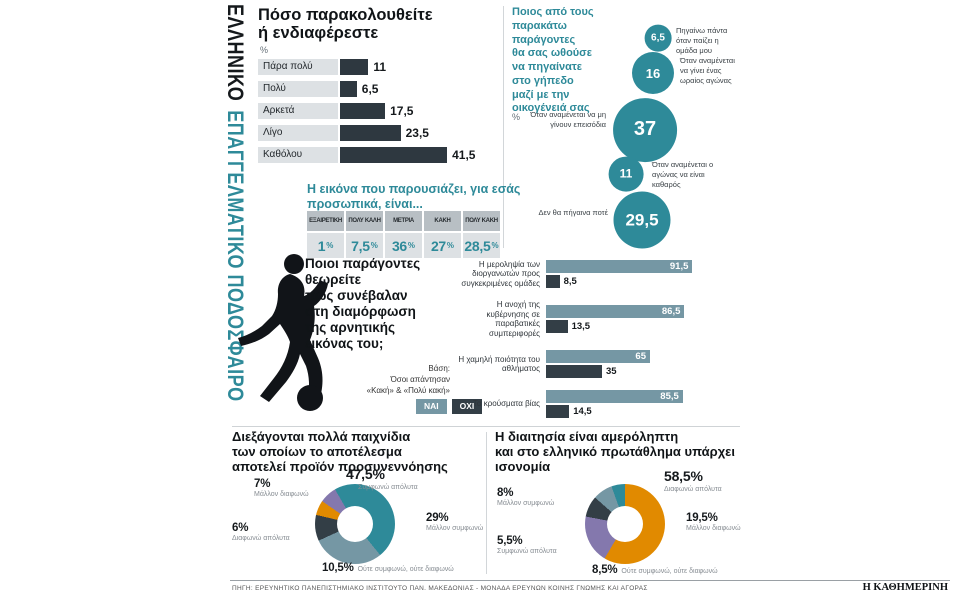 This screenshot has height=598, width=958. Describe the element at coordinates (510, 541) in the screenshot. I see `slice-value: 5,5%` at that location.